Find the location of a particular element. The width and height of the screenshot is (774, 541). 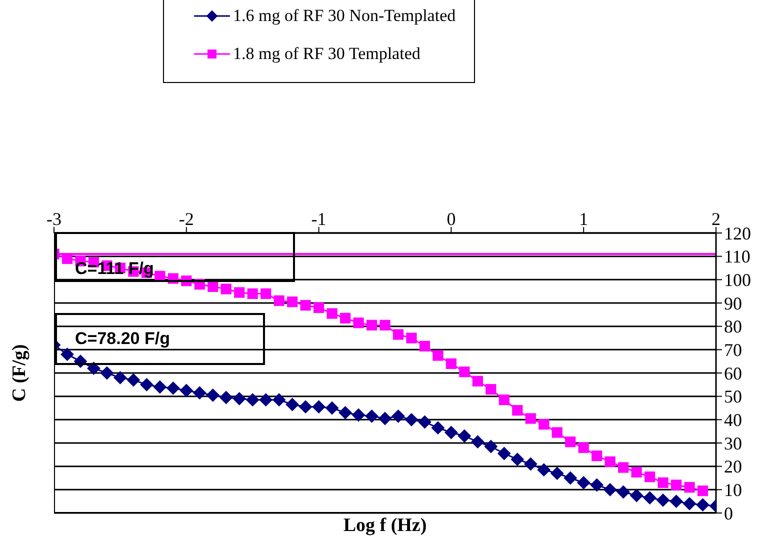

y-tick-label: 10 is located at coordinates (733, 490).